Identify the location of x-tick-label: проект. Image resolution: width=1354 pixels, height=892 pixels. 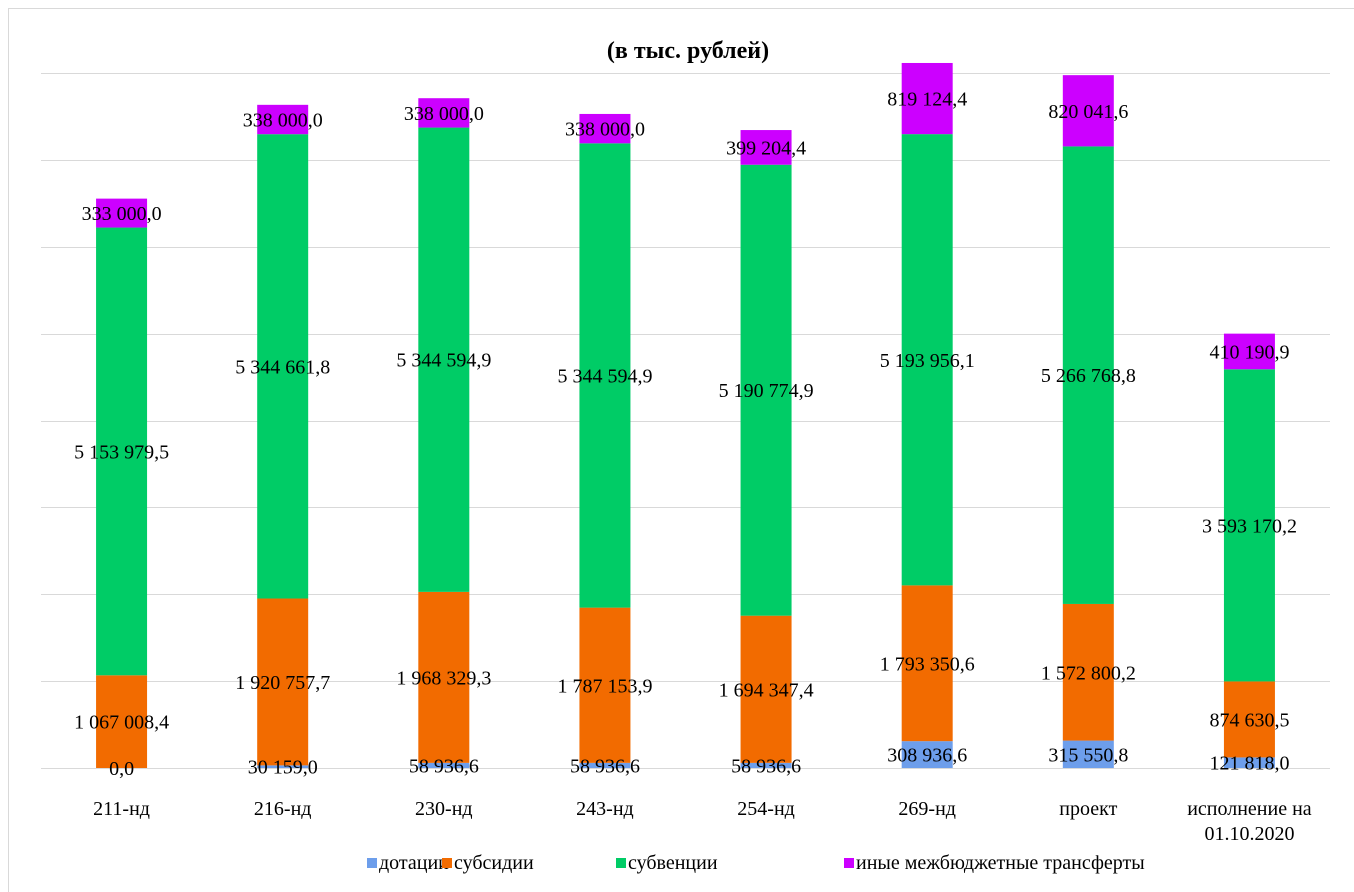
(1088, 809).